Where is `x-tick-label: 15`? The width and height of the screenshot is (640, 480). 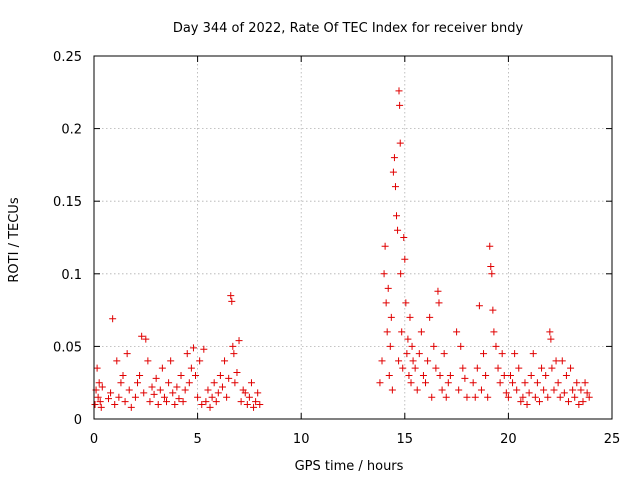
x-tick-label: 15 is located at coordinates (405, 439).